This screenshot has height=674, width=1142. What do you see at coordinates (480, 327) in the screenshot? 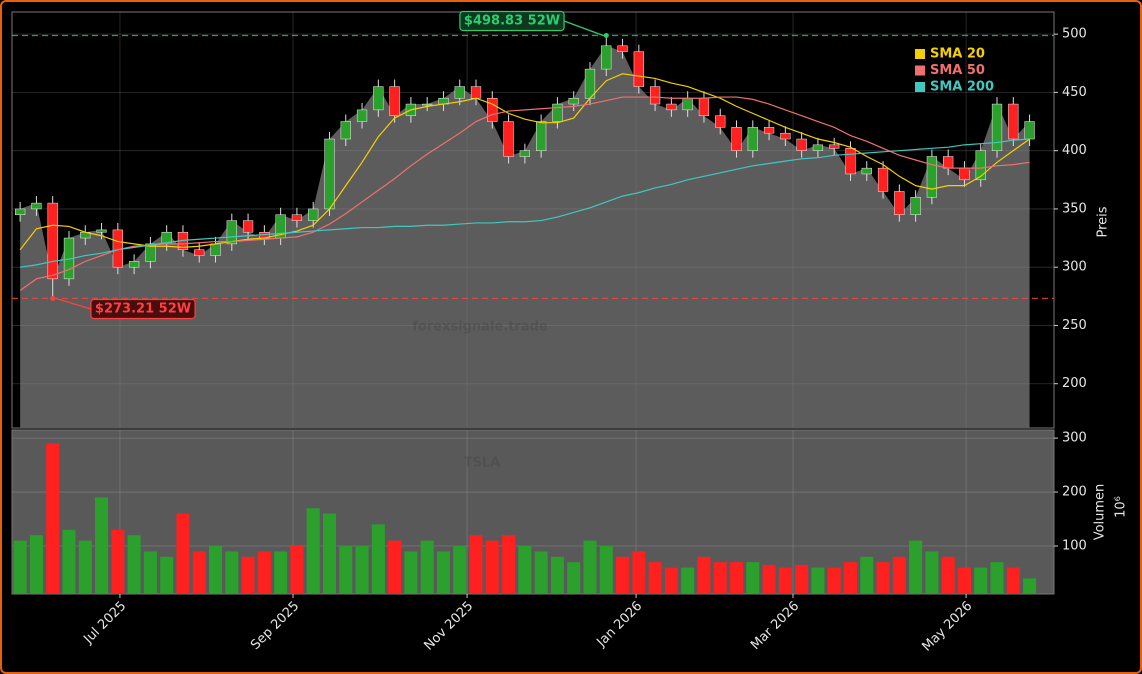
I see `watermark: forexsignale.trade` at bounding box center [480, 327].